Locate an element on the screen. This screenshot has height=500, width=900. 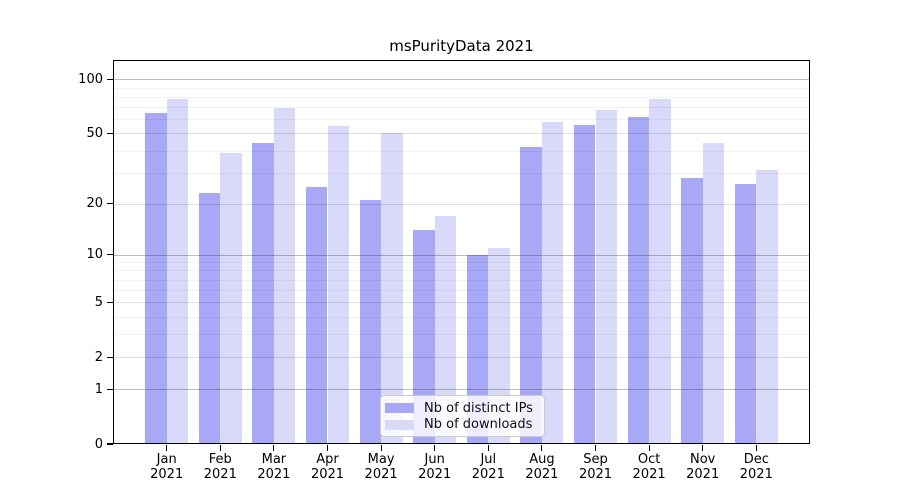
x-tick-month: Nov is located at coordinates (703, 459).